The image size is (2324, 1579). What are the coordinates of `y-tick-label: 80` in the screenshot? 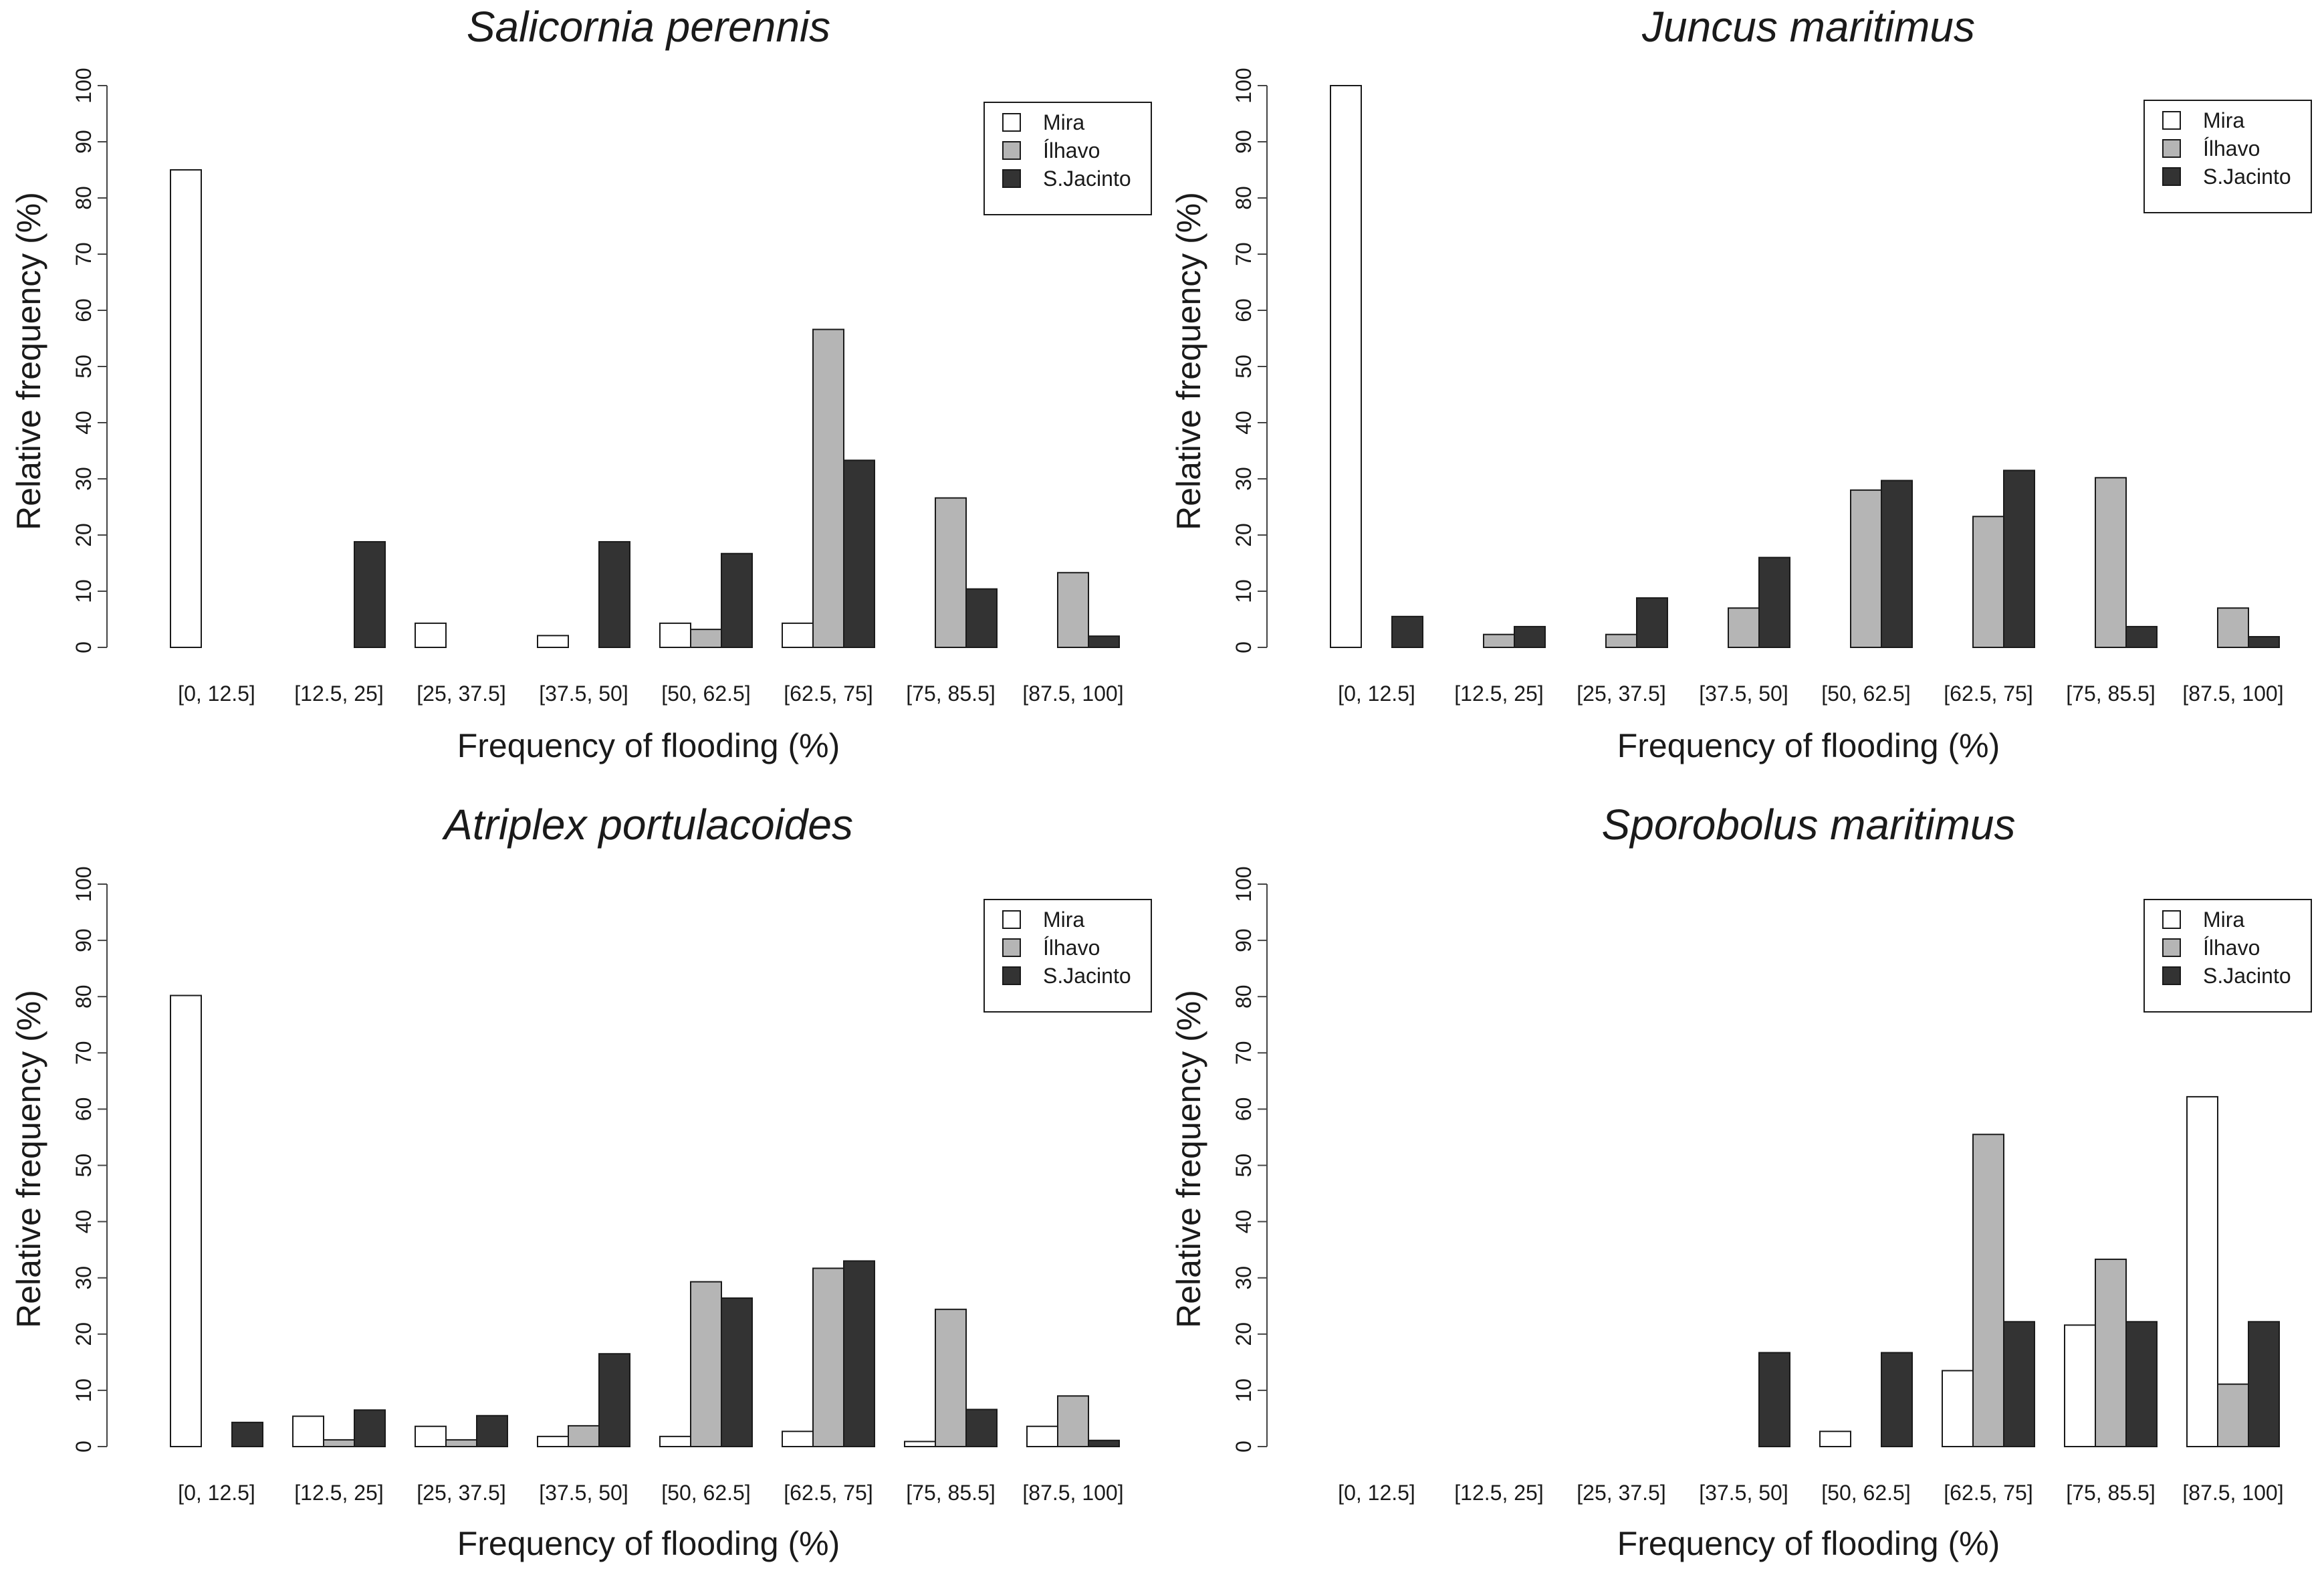 It's located at (1244, 198).